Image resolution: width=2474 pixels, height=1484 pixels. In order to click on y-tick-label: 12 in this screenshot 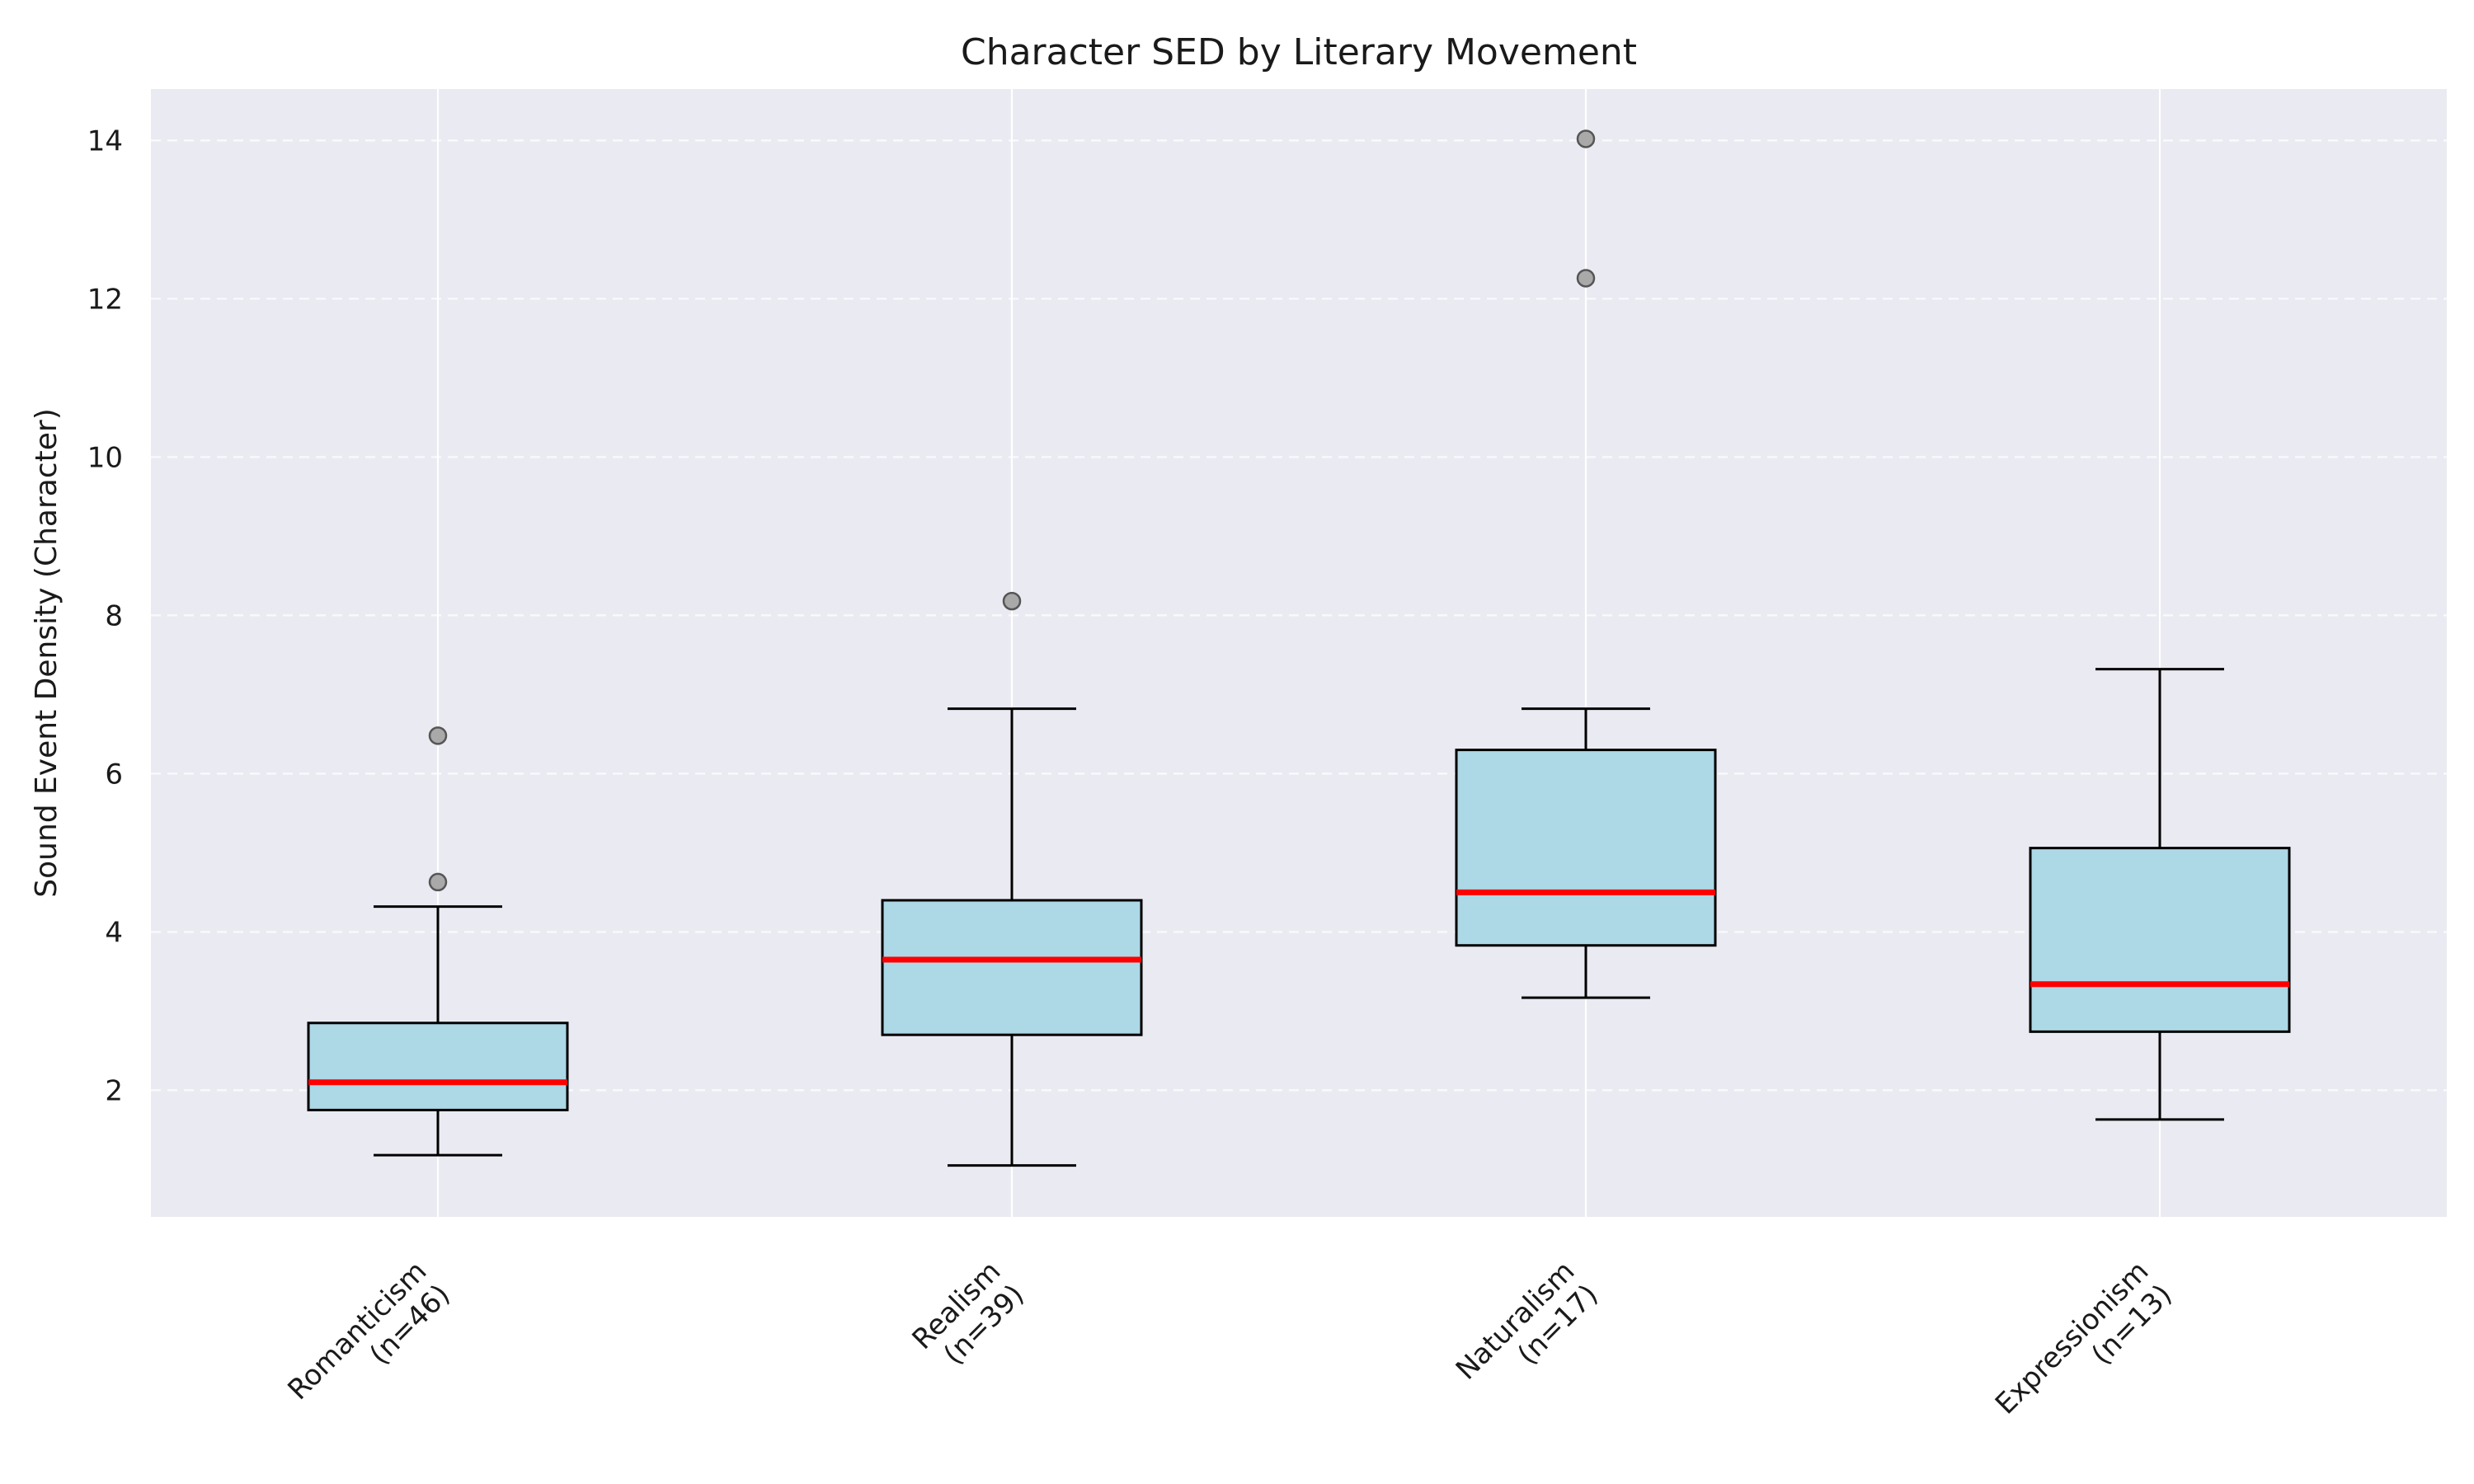, I will do `click(105, 299)`.